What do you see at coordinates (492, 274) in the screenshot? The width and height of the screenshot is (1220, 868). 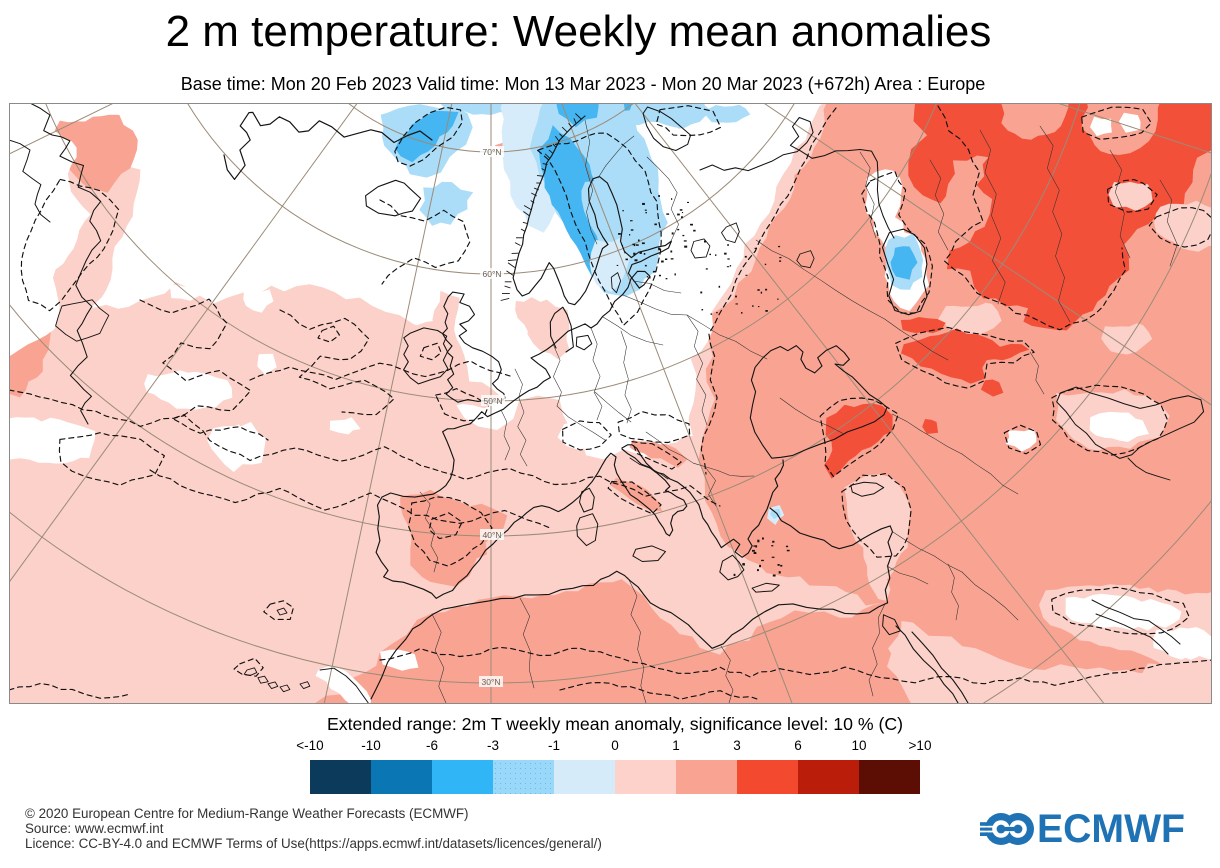 I see `svg-text: 60°N` at bounding box center [492, 274].